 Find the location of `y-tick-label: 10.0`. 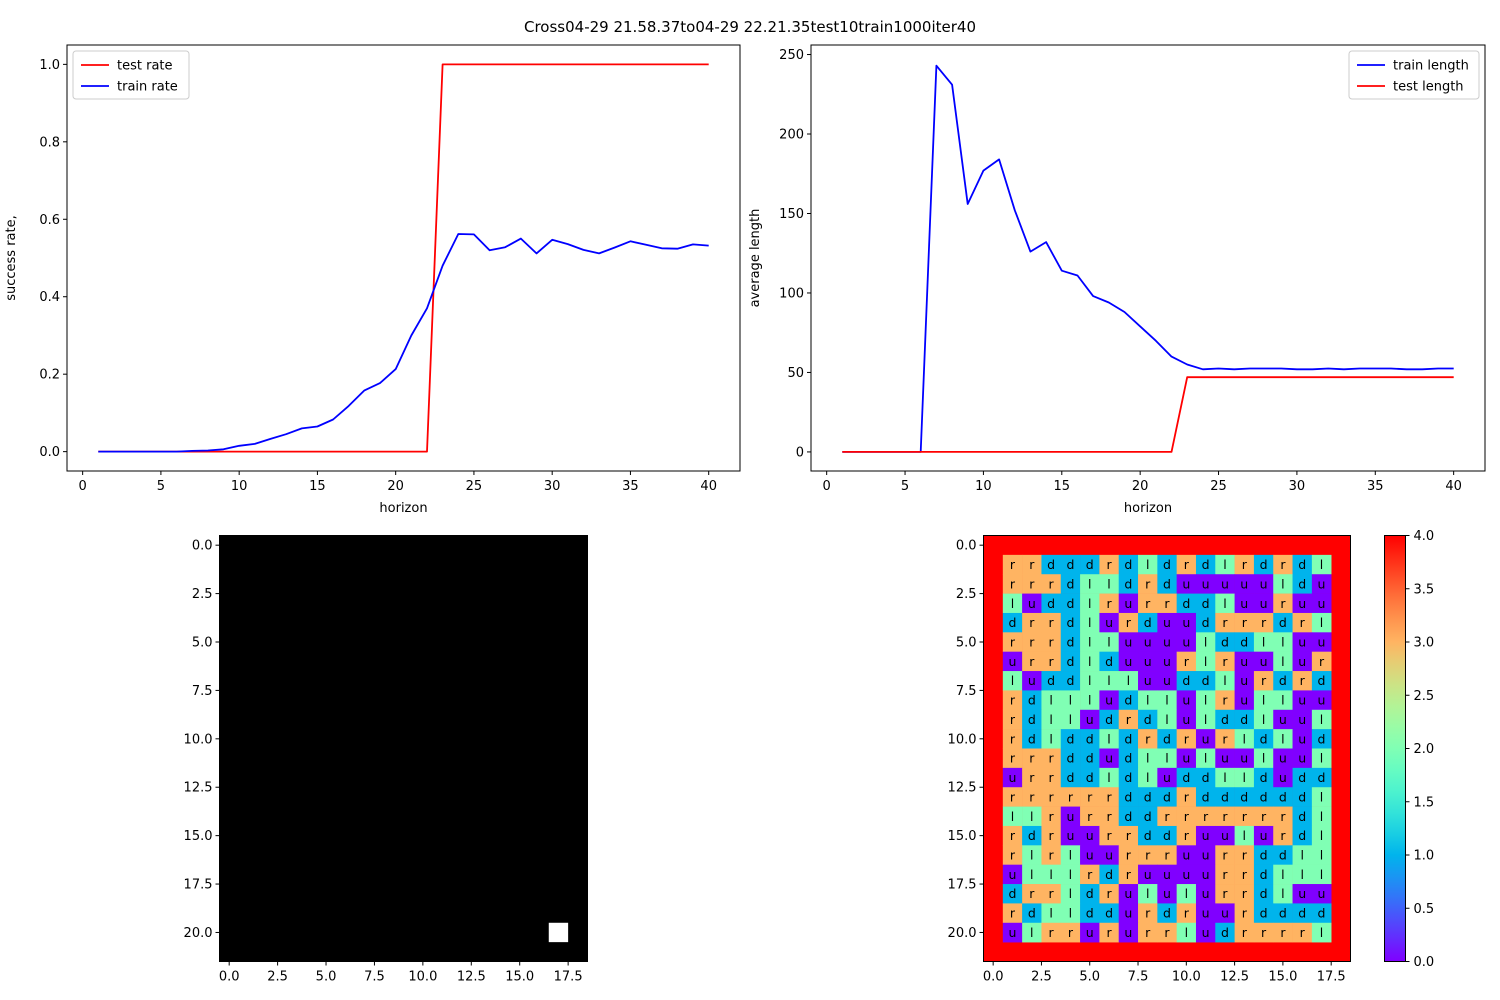

y-tick-label: 10.0 is located at coordinates (962, 739).